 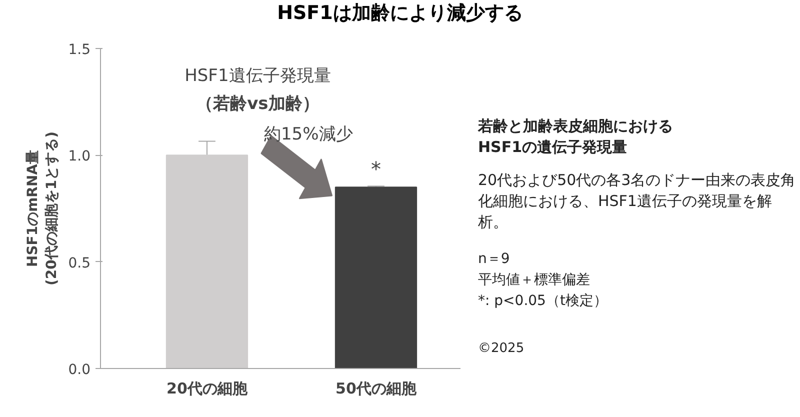 What do you see at coordinates (543, 301) in the screenshot?
I see `text: *: p<0.05（t検定）` at bounding box center [543, 301].